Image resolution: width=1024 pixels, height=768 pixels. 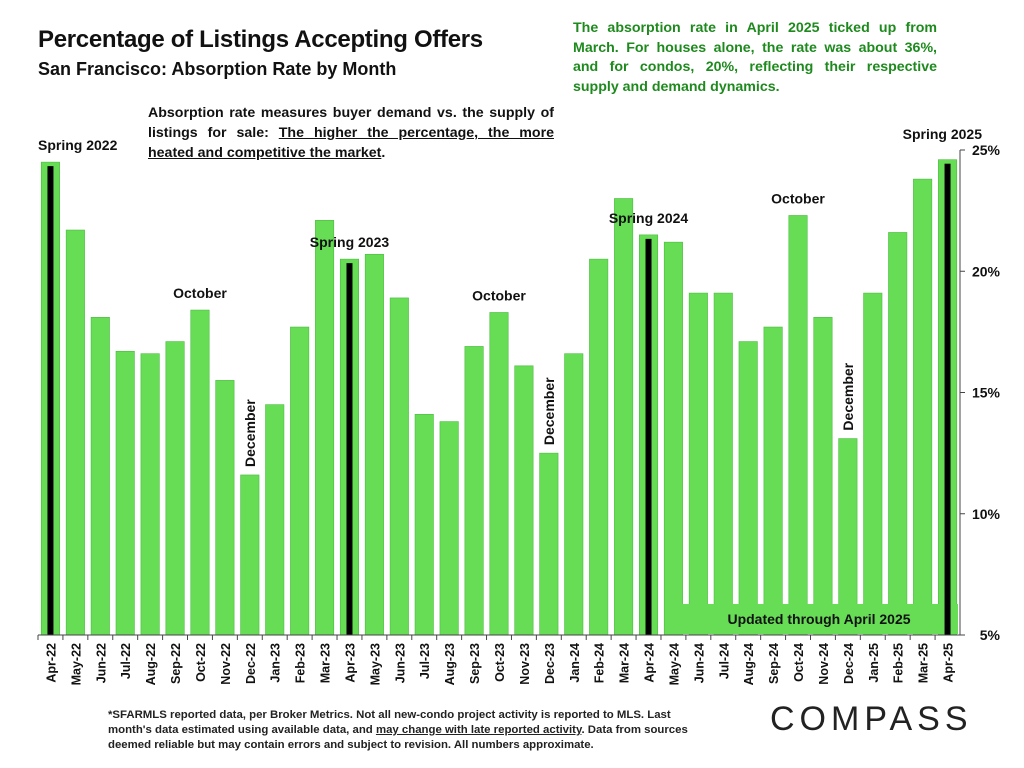 What do you see at coordinates (924, 663) in the screenshot?
I see `x-tick-label: Mar-25` at bounding box center [924, 663].